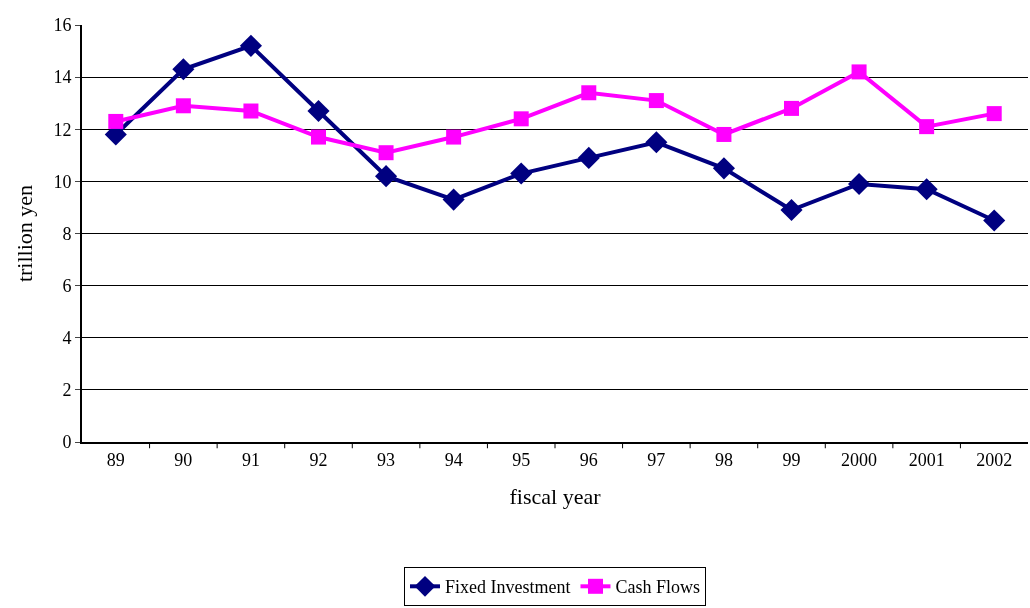 This screenshot has width=1030, height=608. What do you see at coordinates (657, 587) in the screenshot?
I see `legend-label: Cash Flows` at bounding box center [657, 587].